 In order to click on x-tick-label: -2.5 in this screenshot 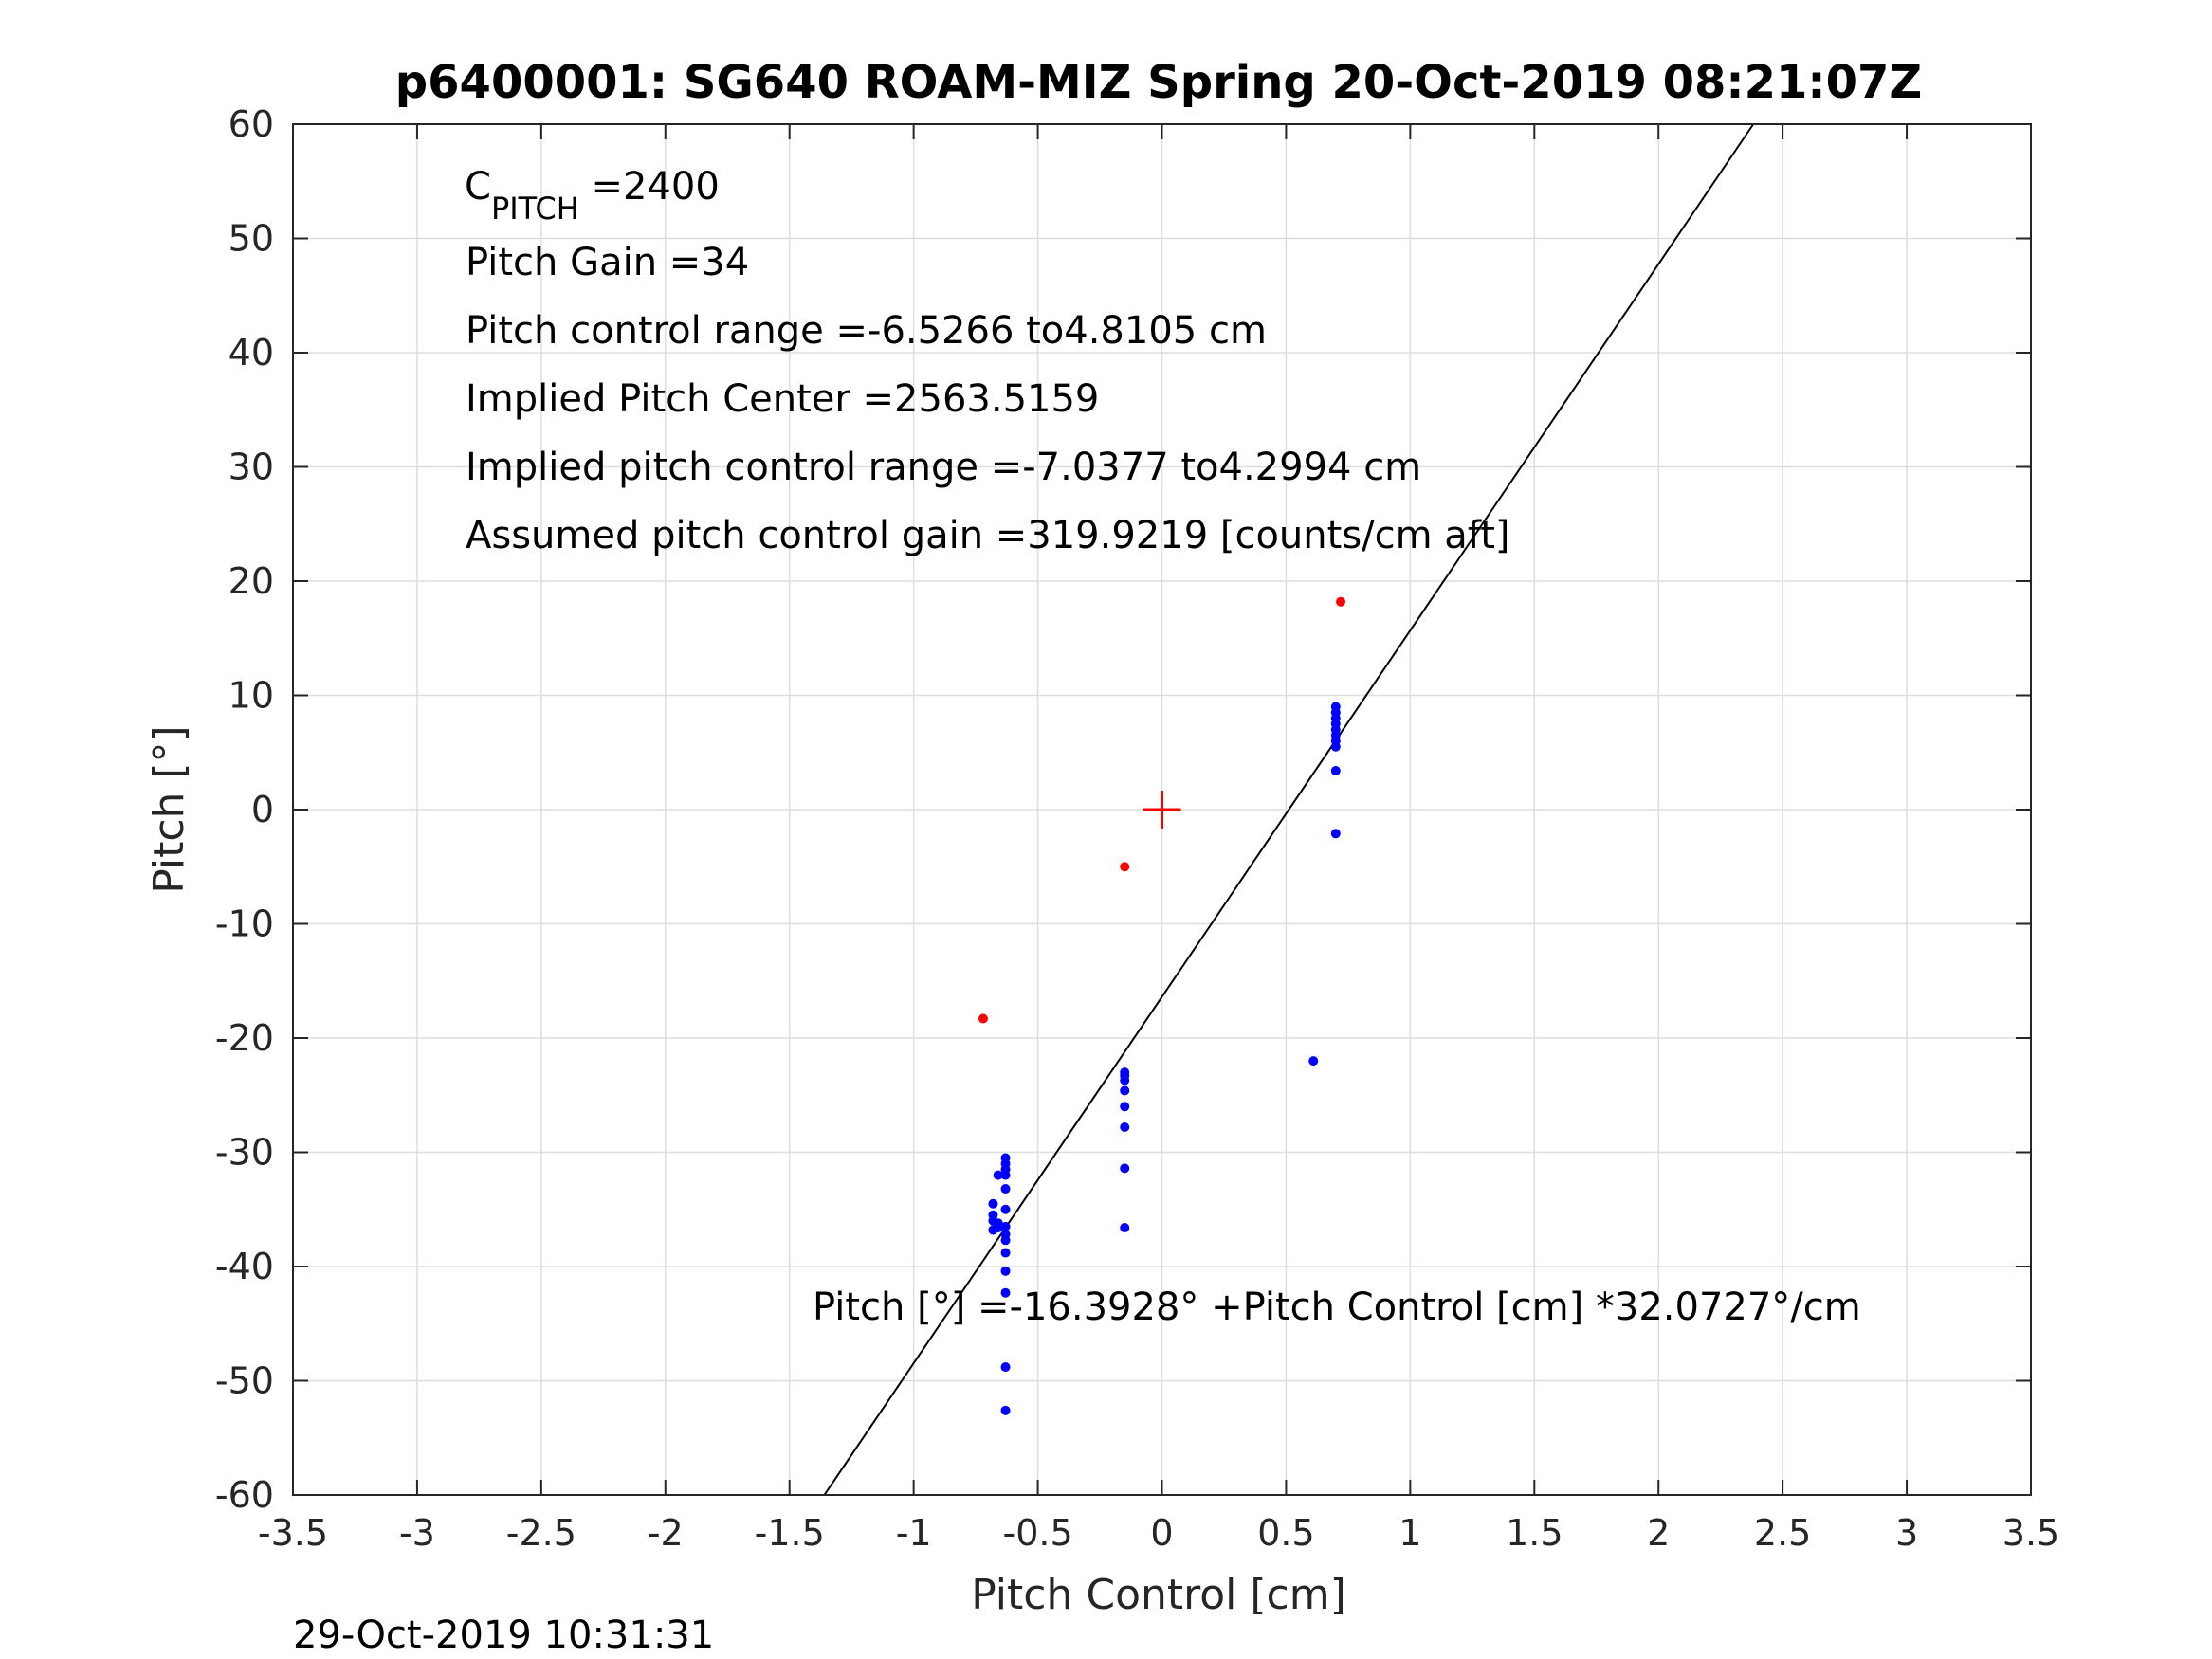, I will do `click(541, 1533)`.